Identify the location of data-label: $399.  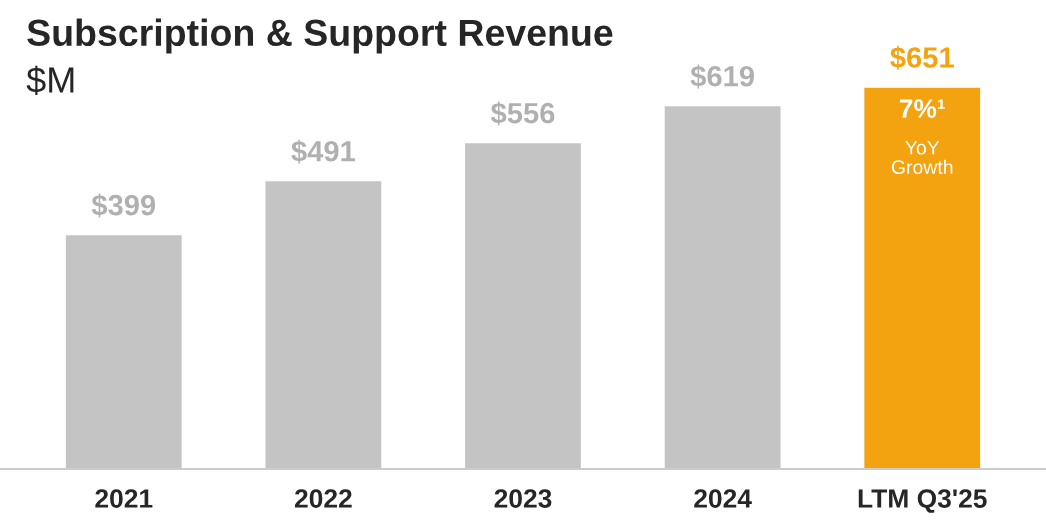
(123, 205).